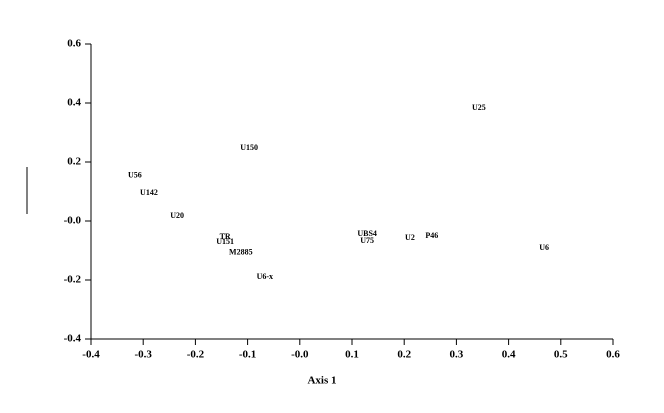  I want to click on y-tick-label: 0.4, so click(74, 103).